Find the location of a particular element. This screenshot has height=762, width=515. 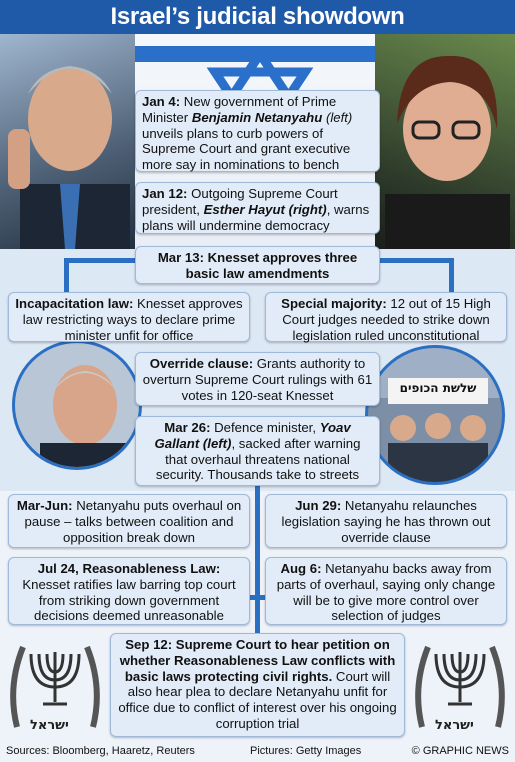

gallant-photo is located at coordinates (77, 405).